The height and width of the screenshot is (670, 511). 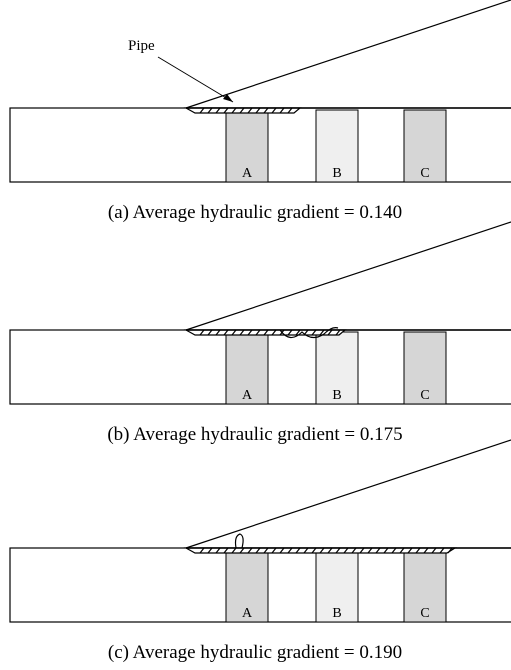 I want to click on arrow-head, so click(x=228, y=98).